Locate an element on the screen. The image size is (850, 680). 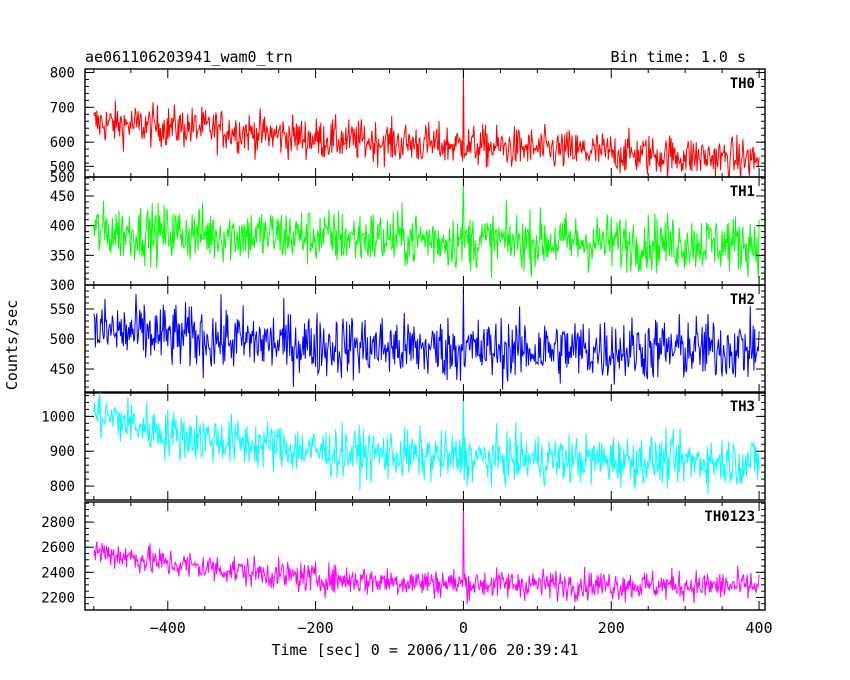
y-tick-label: 900 is located at coordinates (62, 452).